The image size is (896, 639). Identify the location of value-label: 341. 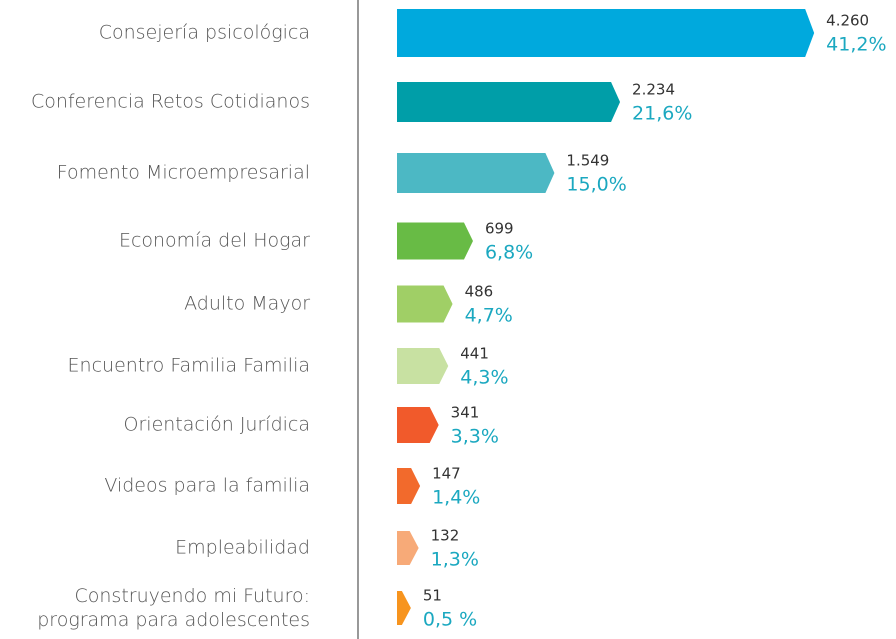
(465, 413).